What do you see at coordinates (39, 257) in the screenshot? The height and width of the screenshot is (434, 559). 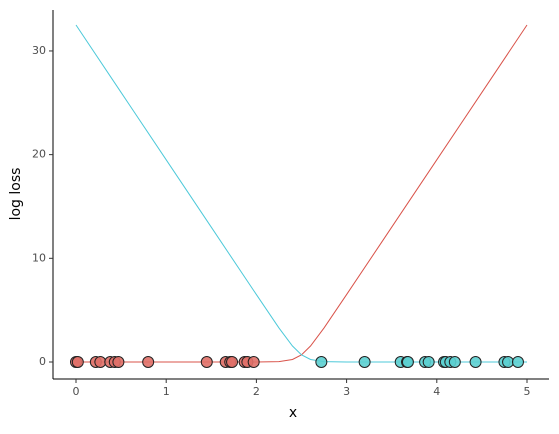 I see `y-tick-label: 10` at bounding box center [39, 257].